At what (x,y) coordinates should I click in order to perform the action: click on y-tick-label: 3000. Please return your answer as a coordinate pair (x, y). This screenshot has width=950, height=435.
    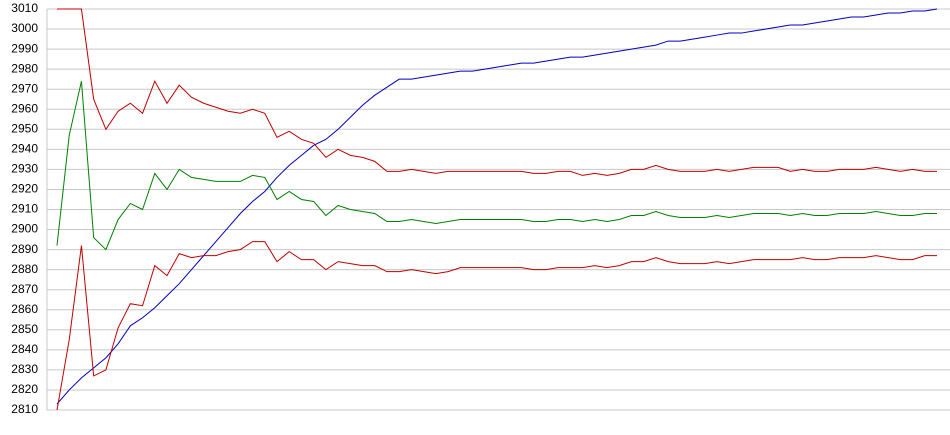
    Looking at the image, I should click on (24, 28).